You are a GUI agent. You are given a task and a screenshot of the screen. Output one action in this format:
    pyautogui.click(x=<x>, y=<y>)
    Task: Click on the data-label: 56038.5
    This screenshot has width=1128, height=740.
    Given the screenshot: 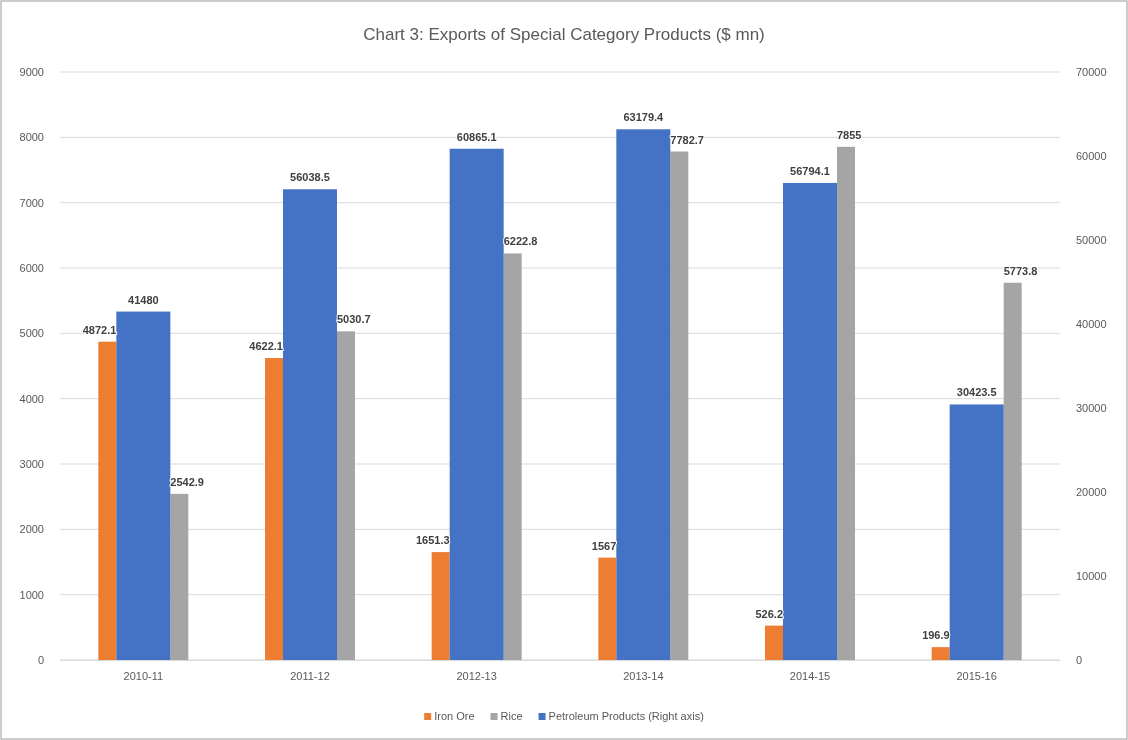 What is the action you would take?
    pyautogui.click(x=310, y=177)
    